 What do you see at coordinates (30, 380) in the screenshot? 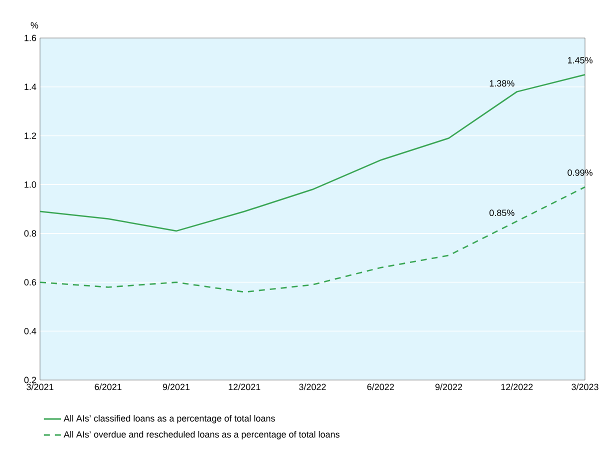
I see `y-tick-label: 0.2` at bounding box center [30, 380].